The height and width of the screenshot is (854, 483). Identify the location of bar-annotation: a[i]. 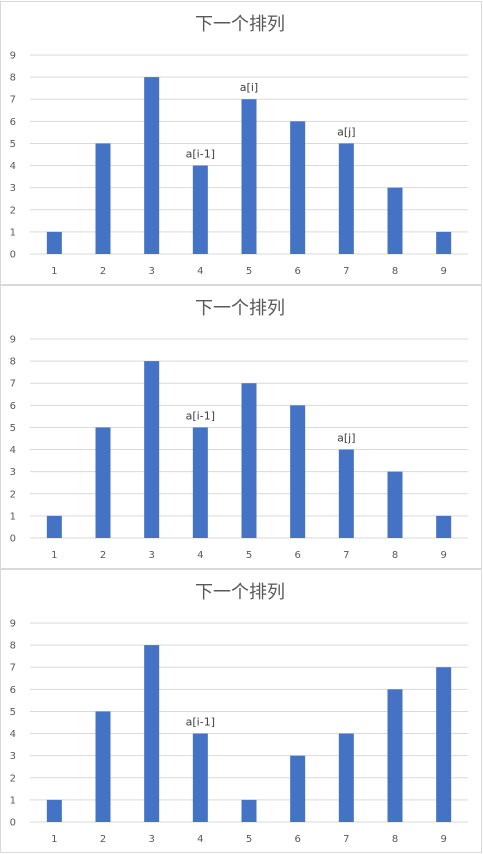
(249, 87).